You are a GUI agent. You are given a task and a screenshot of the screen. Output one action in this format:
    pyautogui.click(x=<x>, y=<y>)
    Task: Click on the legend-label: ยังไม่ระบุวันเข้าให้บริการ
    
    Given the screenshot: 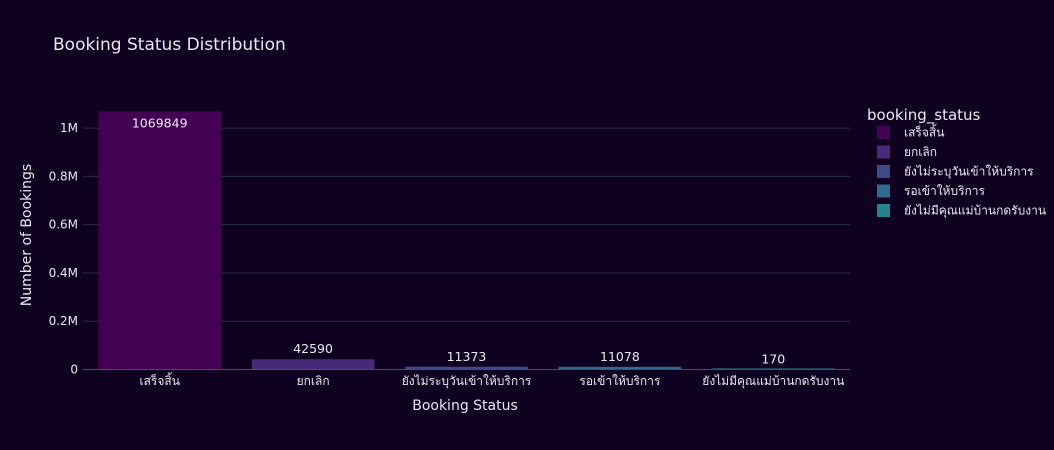 What is the action you would take?
    pyautogui.click(x=969, y=172)
    